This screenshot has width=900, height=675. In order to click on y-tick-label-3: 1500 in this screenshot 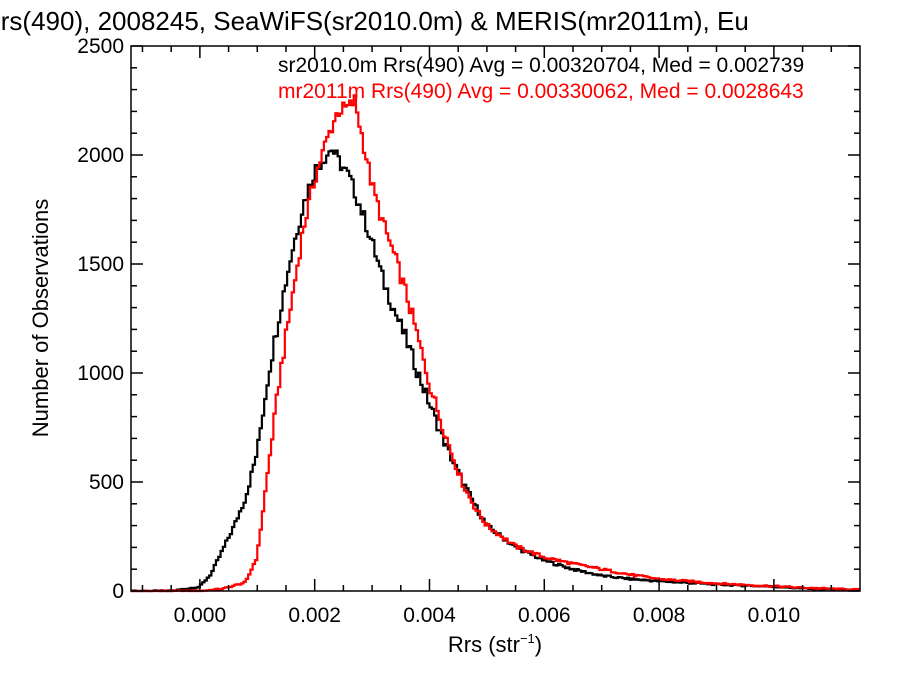, I will do `click(100, 264)`.